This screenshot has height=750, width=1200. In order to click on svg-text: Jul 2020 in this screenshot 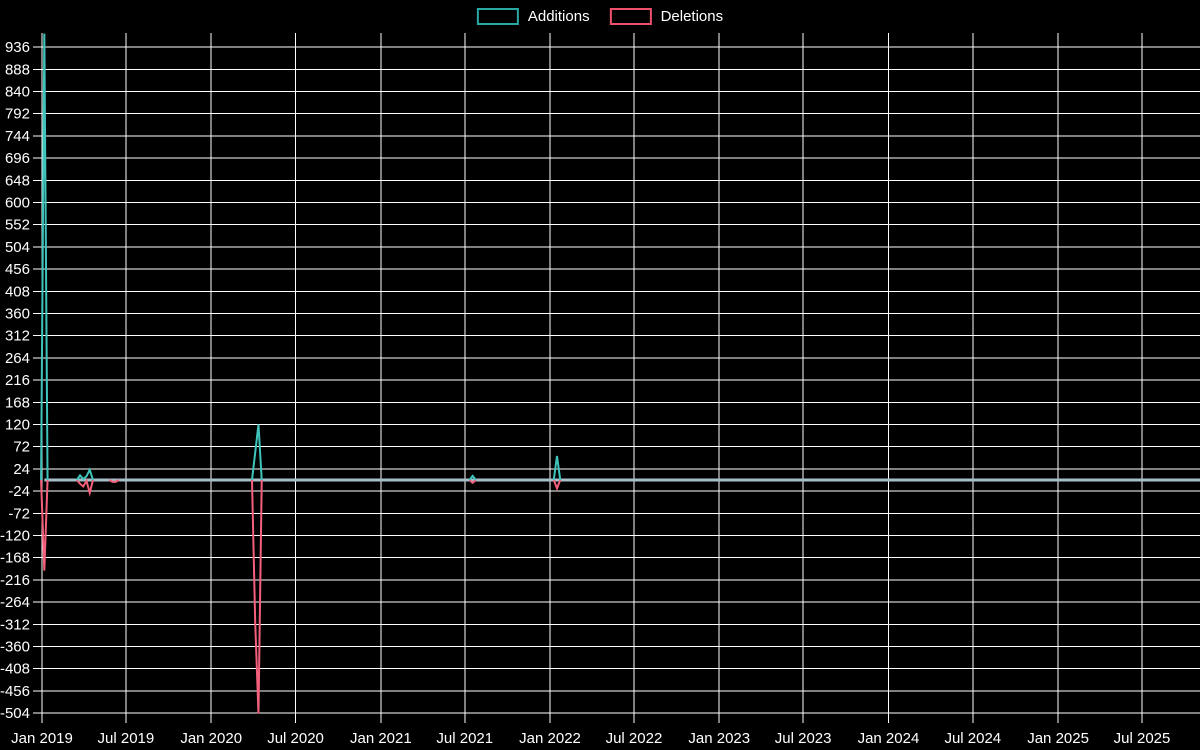, I will do `click(295, 738)`.